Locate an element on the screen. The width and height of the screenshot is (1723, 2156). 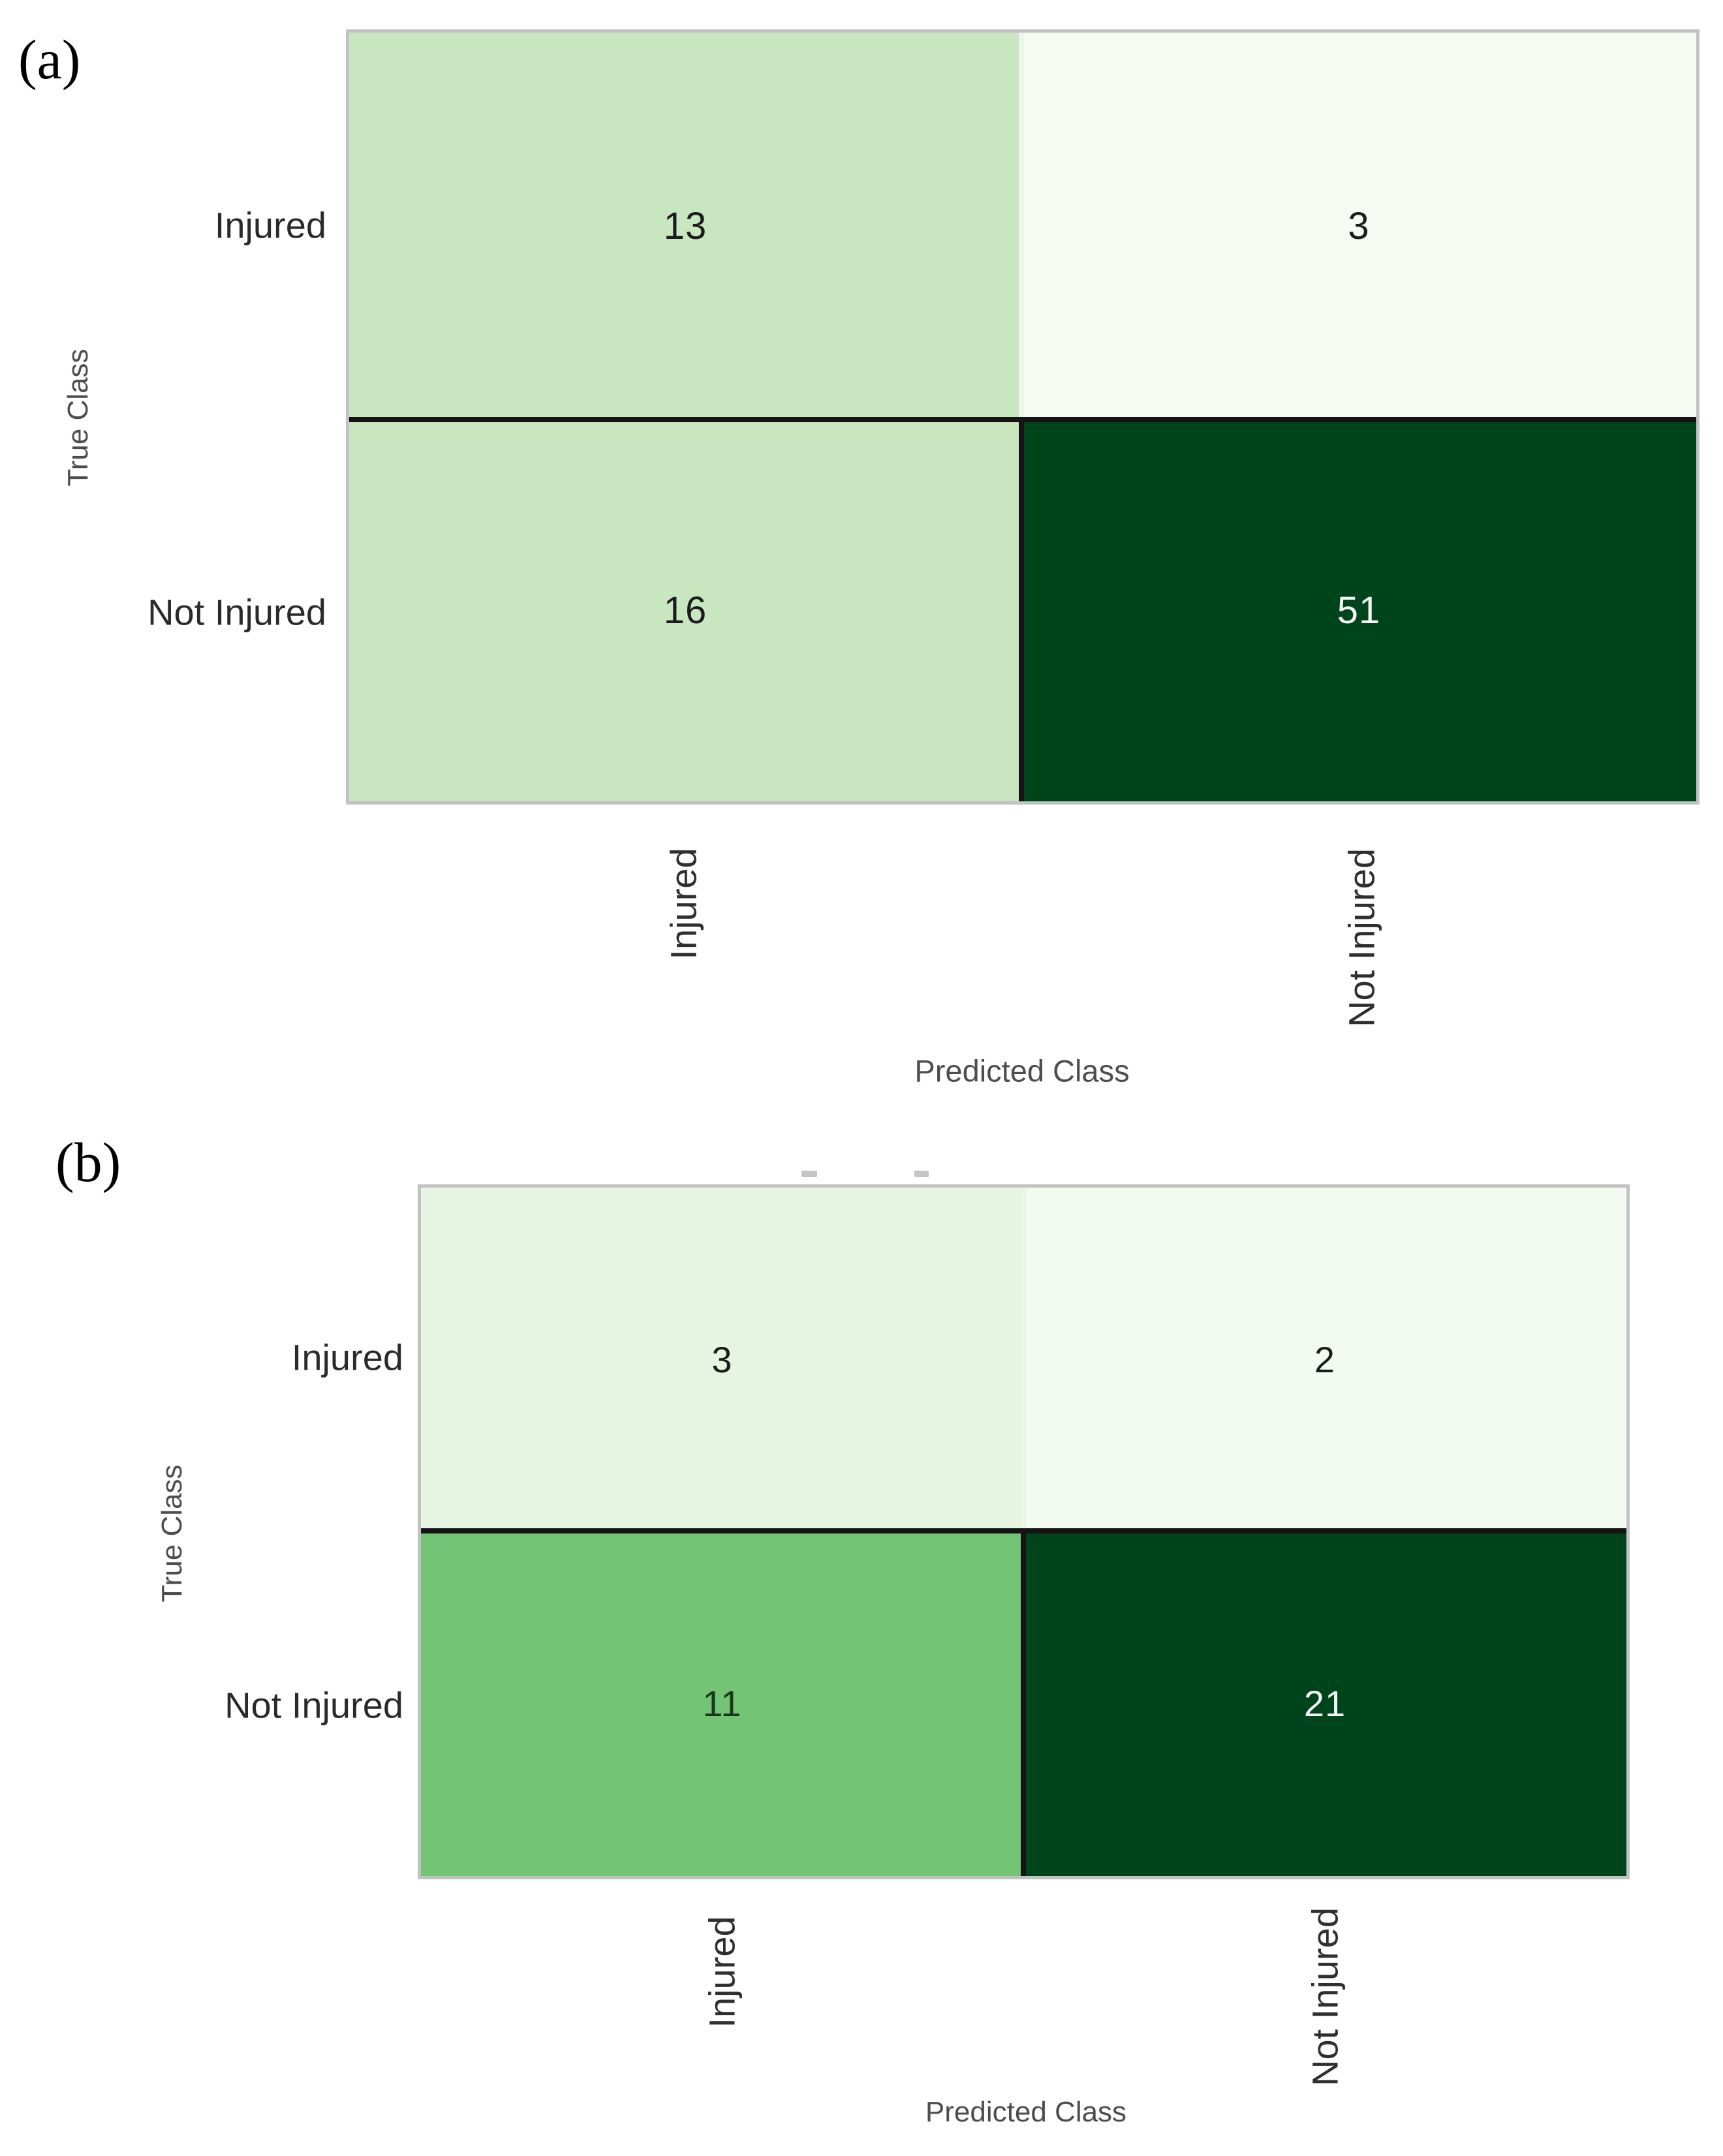
panel-b-cell-true-injured-pred-notinjured is located at coordinates (1325, 1359).